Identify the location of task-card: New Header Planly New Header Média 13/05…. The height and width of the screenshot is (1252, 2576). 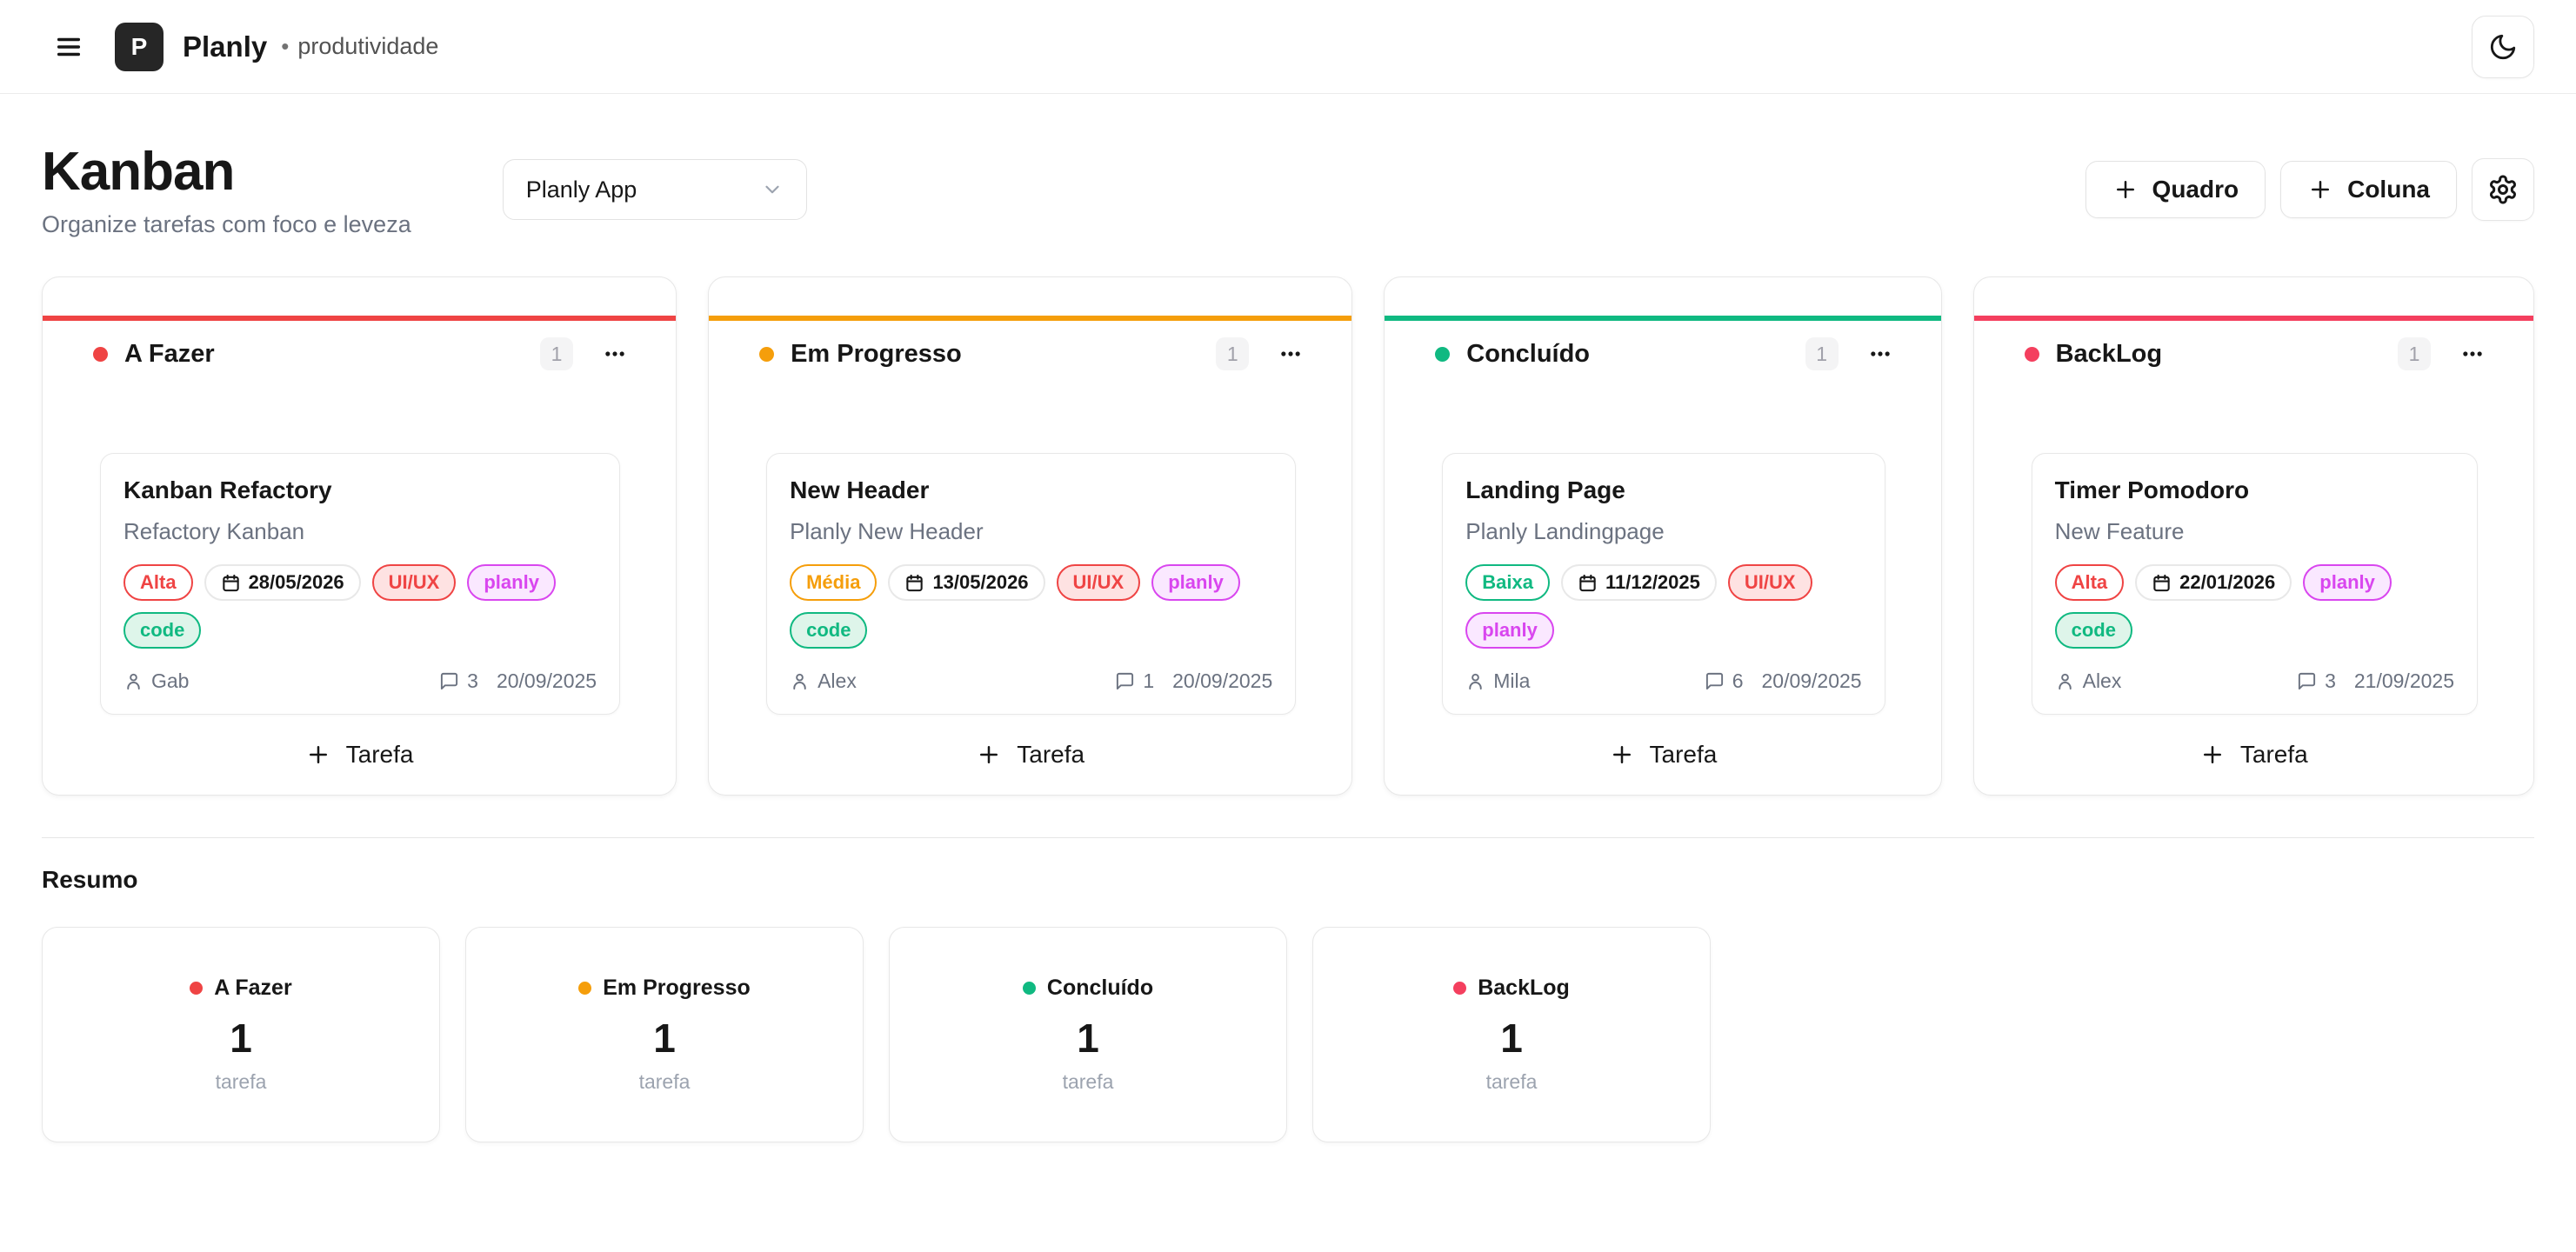
(1031, 584).